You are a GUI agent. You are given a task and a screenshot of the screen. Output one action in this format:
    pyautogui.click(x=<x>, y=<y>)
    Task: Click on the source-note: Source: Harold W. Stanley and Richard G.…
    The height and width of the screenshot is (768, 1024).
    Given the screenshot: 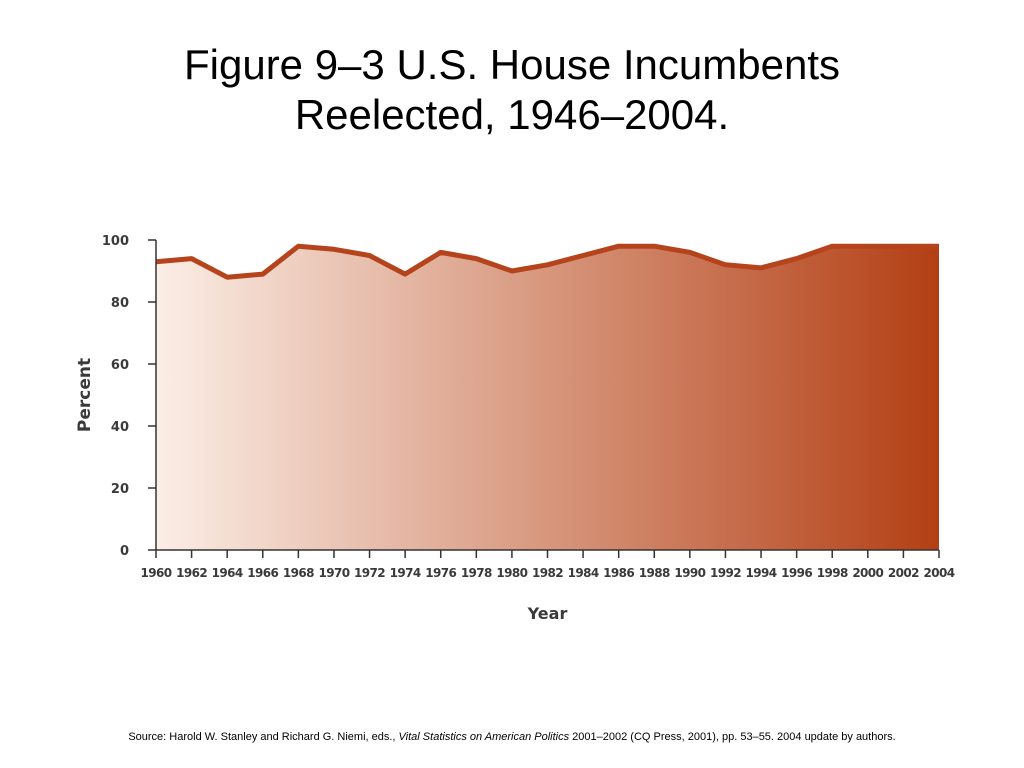 What is the action you would take?
    pyautogui.click(x=512, y=737)
    